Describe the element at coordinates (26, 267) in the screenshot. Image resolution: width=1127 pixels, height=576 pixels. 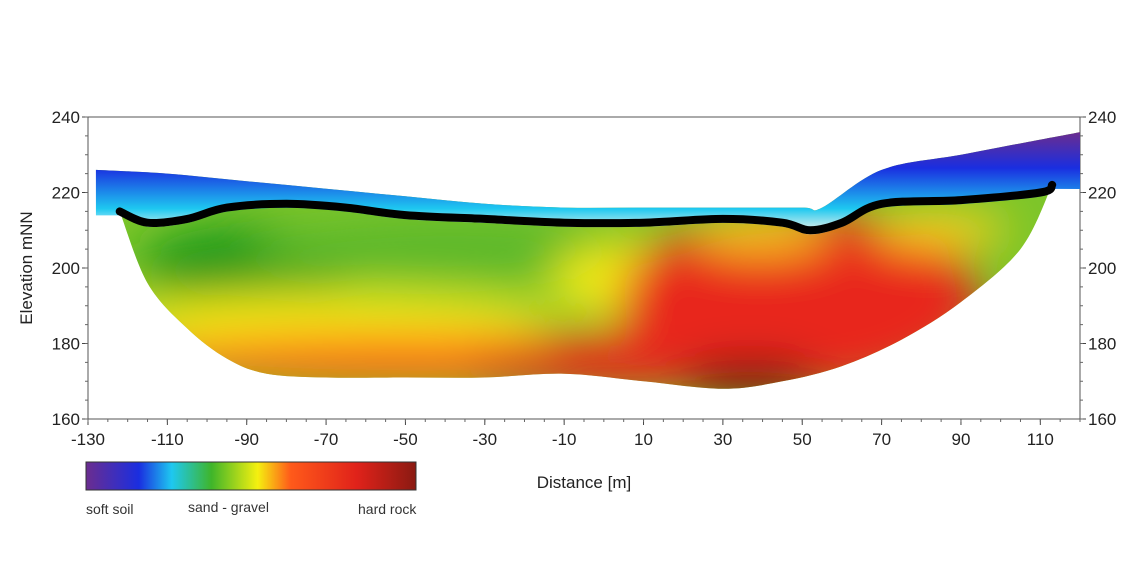
I see `y-axis-title: Elevation mNN` at that location.